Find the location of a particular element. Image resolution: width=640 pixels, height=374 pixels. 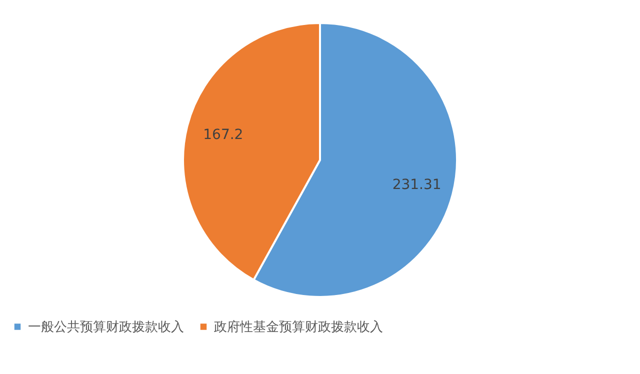

data-label: 231.31 is located at coordinates (417, 185).